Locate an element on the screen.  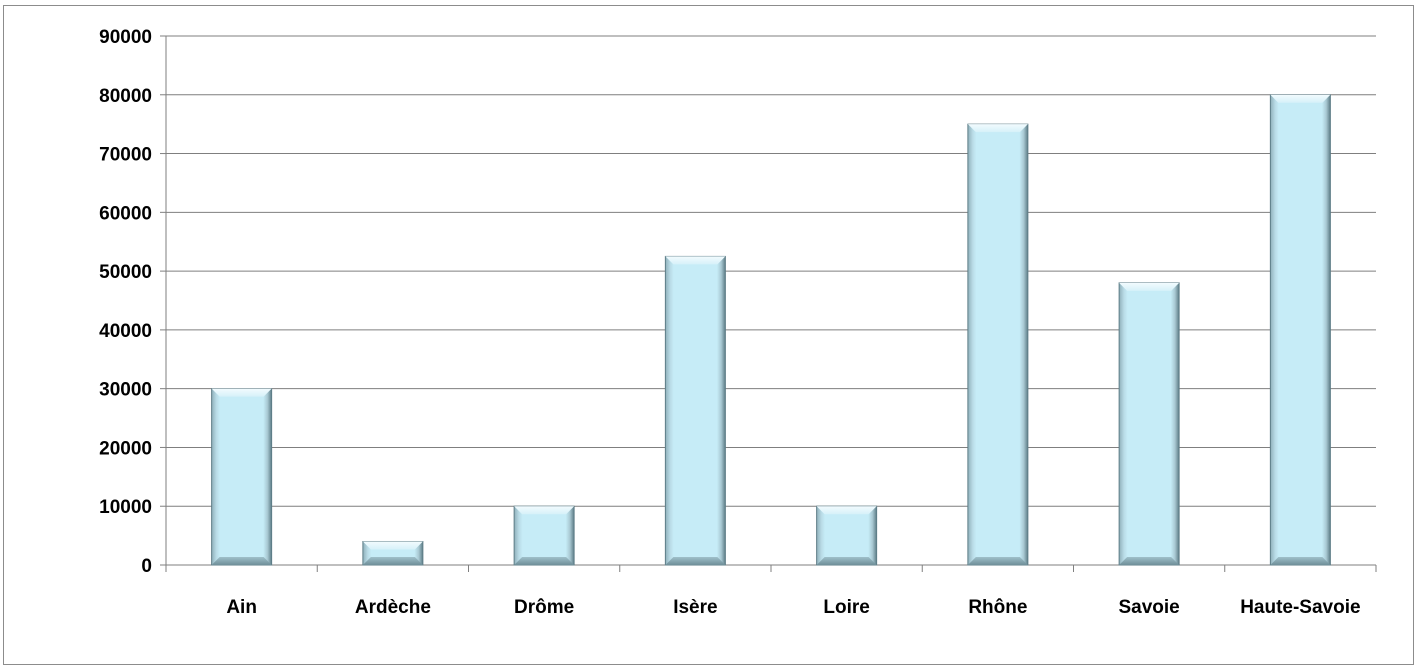
y-tick-label: 90000 is located at coordinates (125, 37).